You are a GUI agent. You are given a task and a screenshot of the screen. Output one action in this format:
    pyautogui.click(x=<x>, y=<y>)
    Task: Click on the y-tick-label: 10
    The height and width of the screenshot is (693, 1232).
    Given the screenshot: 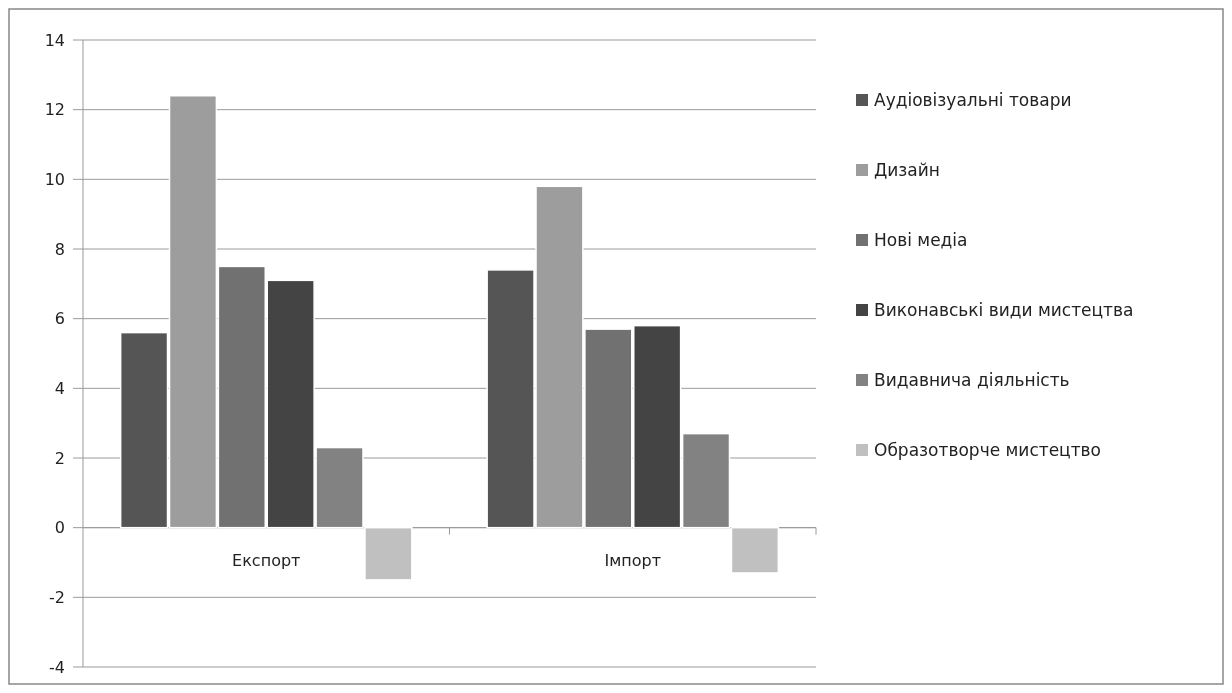 What is the action you would take?
    pyautogui.click(x=54, y=179)
    